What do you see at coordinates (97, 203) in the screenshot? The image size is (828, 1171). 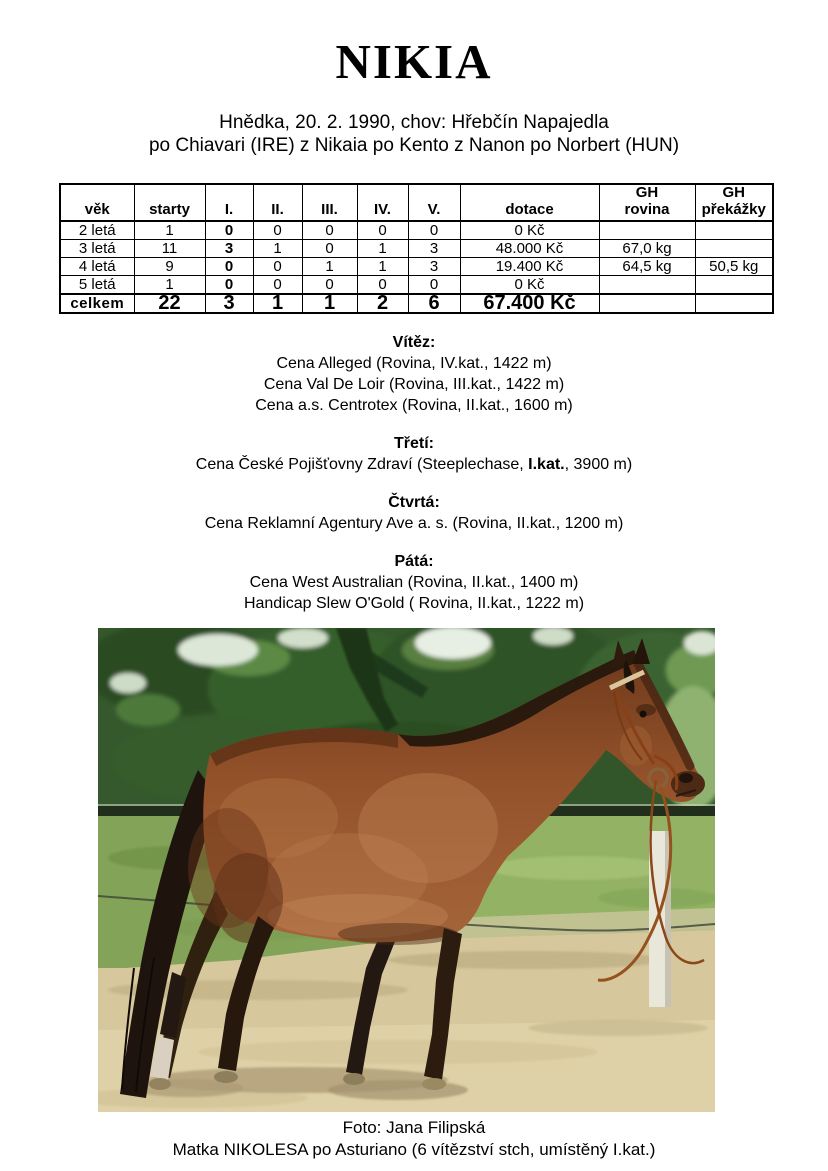 I see `col-header-vek: věk` at bounding box center [97, 203].